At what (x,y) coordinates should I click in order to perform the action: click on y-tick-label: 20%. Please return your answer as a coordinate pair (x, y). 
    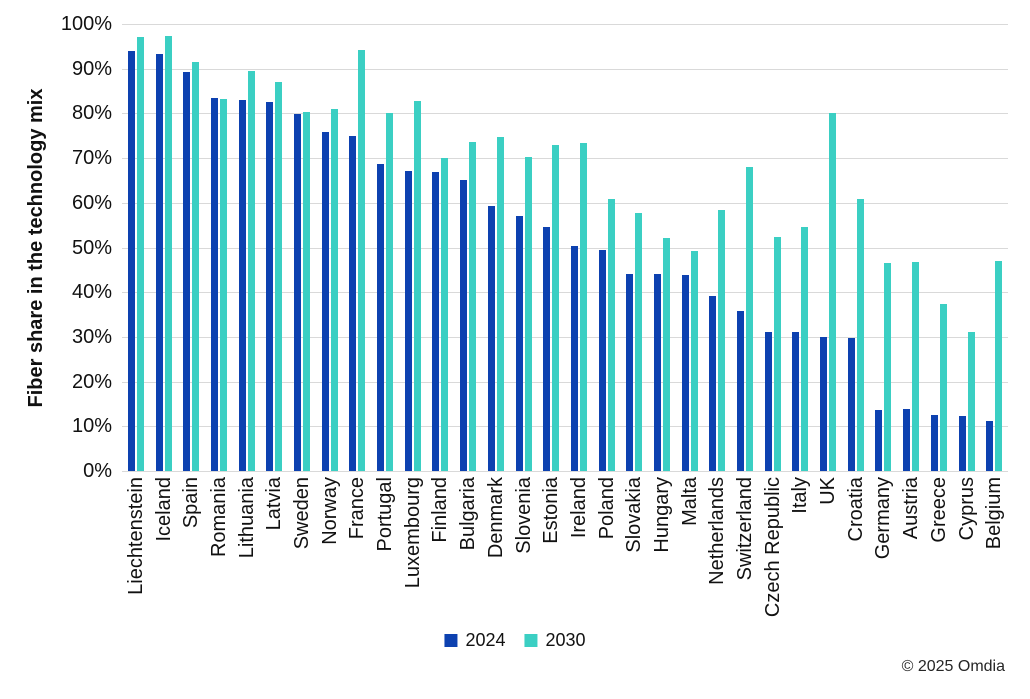
    Looking at the image, I should click on (91, 381).